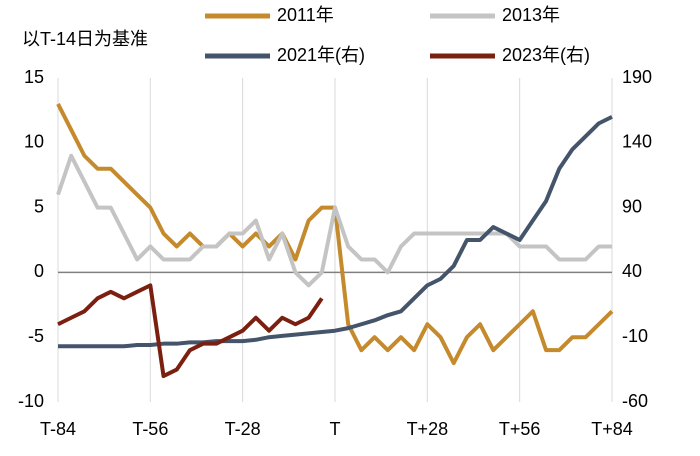 Image resolution: width=700 pixels, height=456 pixels. What do you see at coordinates (546, 55) in the screenshot?
I see `legend-label: 2023年(右)` at bounding box center [546, 55].